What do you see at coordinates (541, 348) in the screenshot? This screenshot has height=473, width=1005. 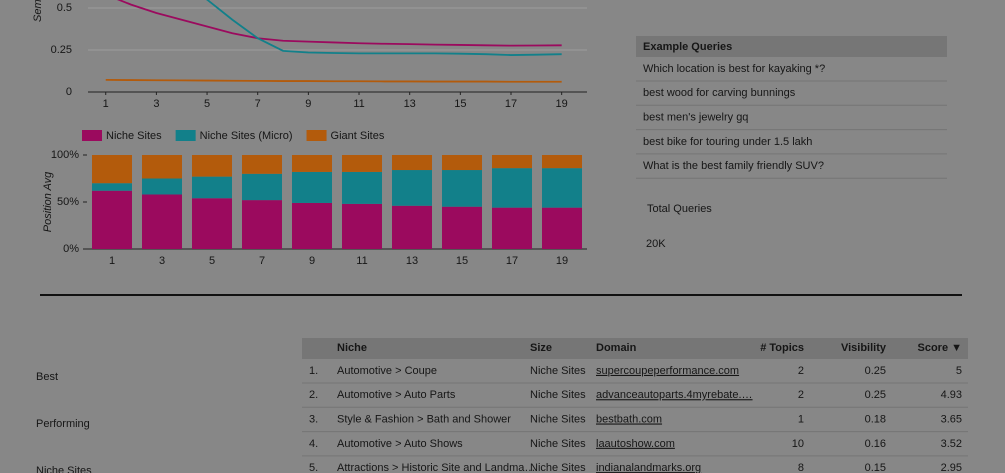 I see `column-header: Size` at bounding box center [541, 348].